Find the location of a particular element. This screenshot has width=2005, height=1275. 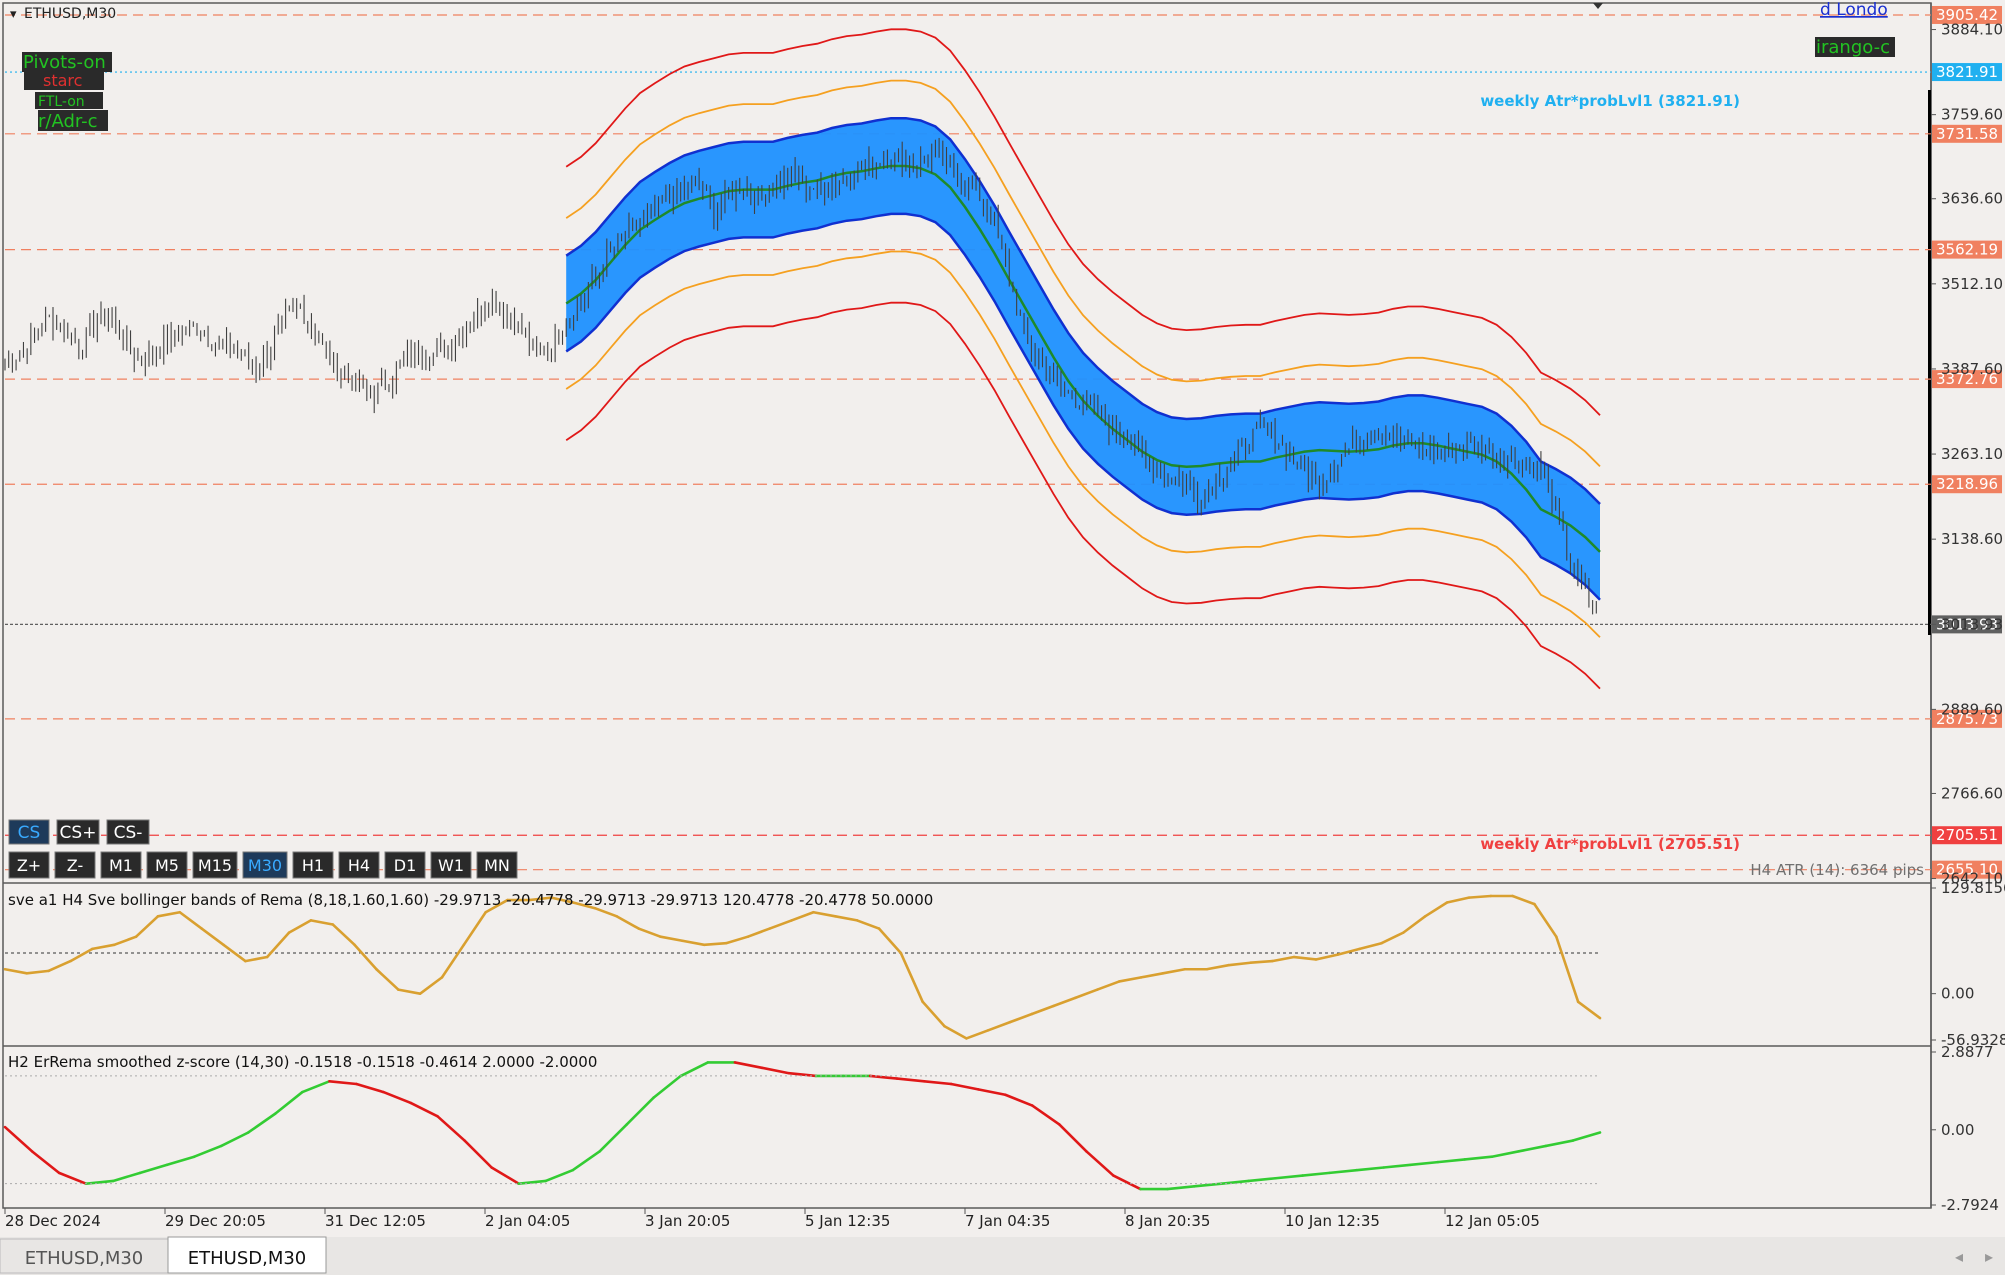

time-axis-tick-label: 28 Dec 2024 is located at coordinates (53, 1221).